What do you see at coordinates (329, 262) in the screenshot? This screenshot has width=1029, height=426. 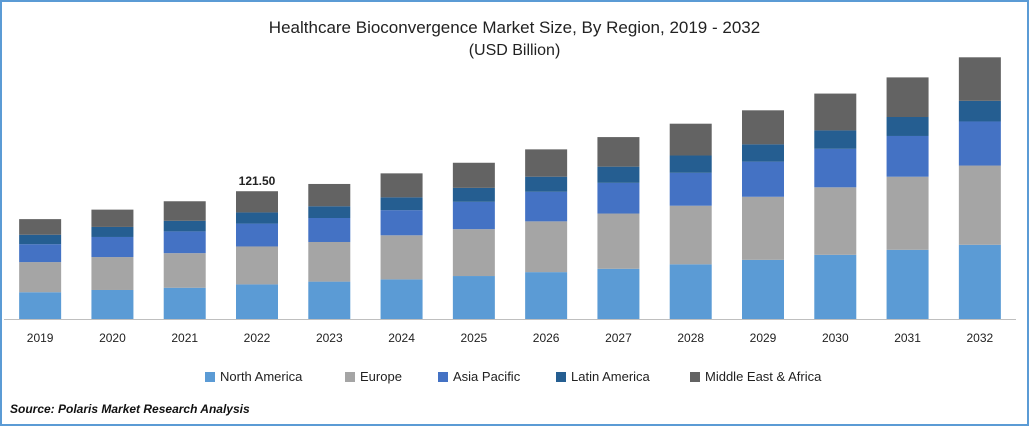 I see `bar-2023-europe` at bounding box center [329, 262].